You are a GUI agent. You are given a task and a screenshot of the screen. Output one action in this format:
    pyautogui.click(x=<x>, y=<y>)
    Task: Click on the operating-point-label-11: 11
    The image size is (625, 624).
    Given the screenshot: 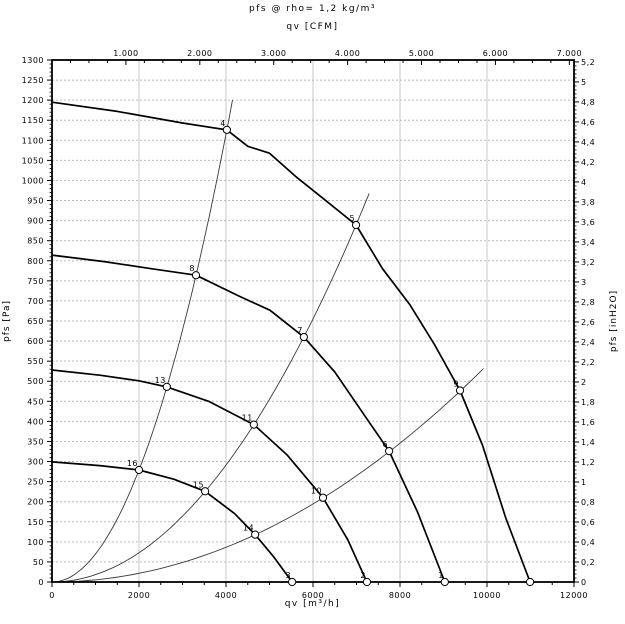 What is the action you would take?
    pyautogui.click(x=247, y=418)
    